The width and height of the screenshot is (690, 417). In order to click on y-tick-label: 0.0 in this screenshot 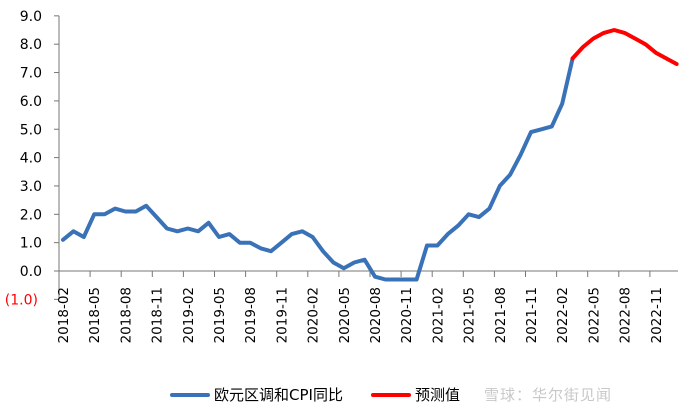, I will do `click(31, 272)`.